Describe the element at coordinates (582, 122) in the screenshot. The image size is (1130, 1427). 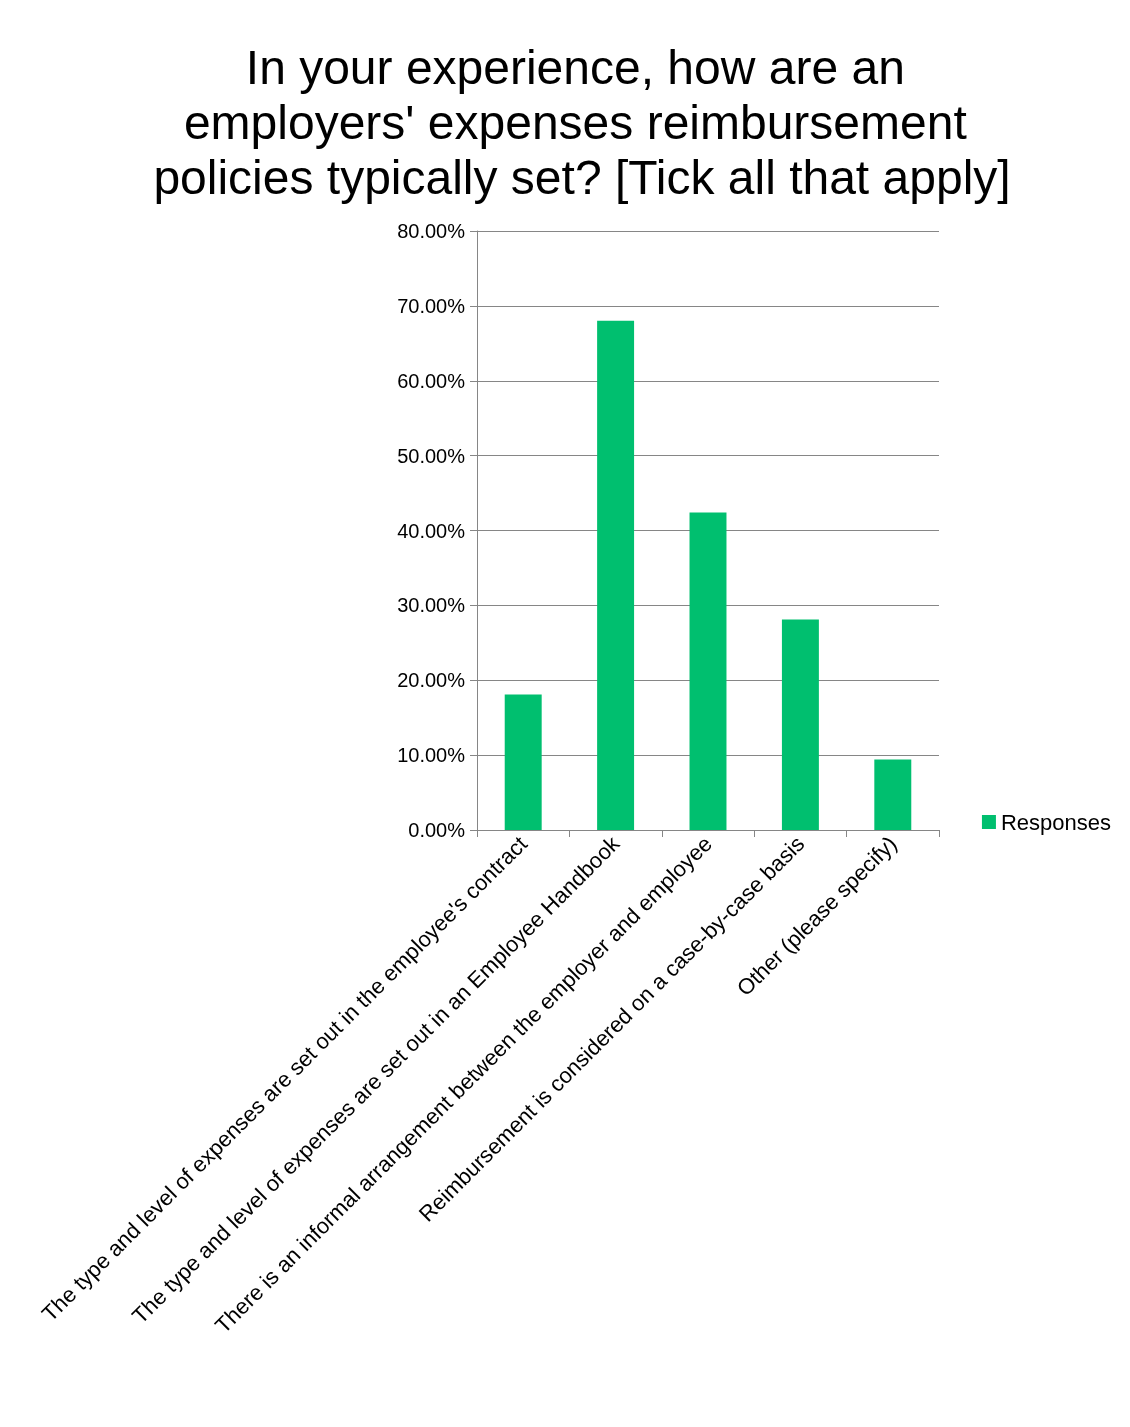
I see `chart-title: In your experience, how are an employers' expenses reimbursement policies typically set? [Tick all that apply]` at that location.